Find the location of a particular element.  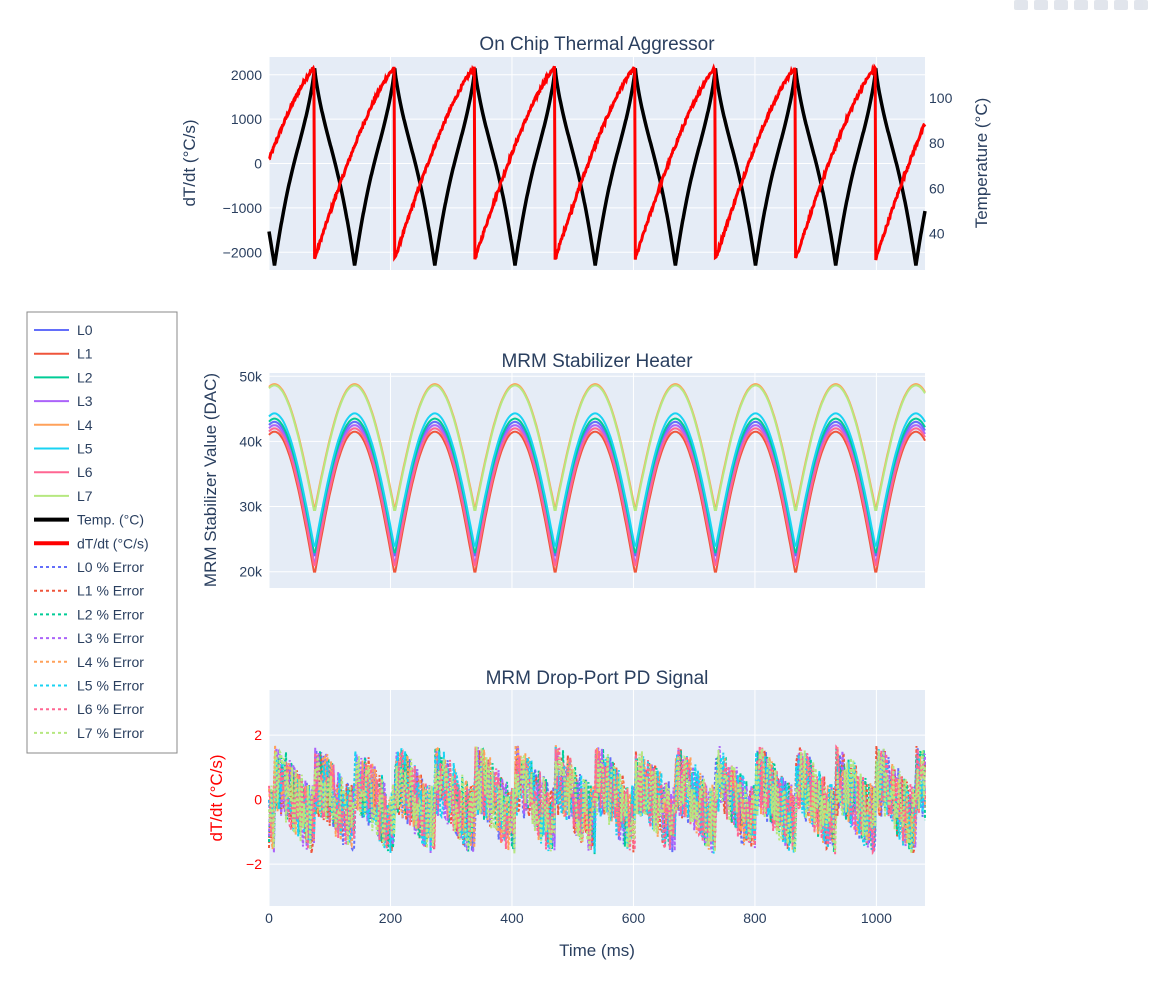

legend-item: L1 % Error is located at coordinates (89, 591).